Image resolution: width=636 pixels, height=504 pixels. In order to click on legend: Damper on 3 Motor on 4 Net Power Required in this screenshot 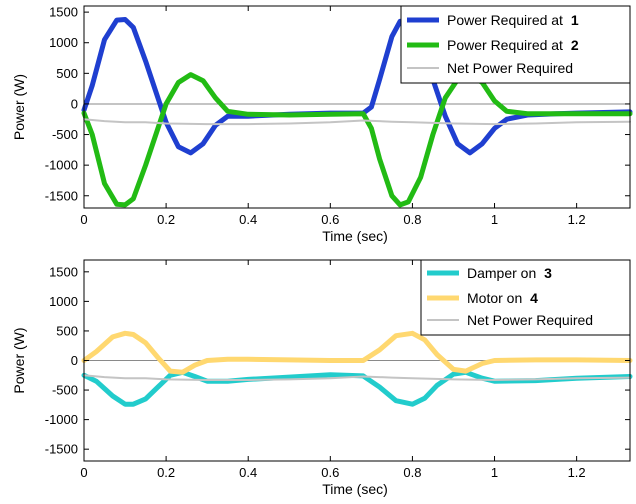, I will do `click(525, 297)`.